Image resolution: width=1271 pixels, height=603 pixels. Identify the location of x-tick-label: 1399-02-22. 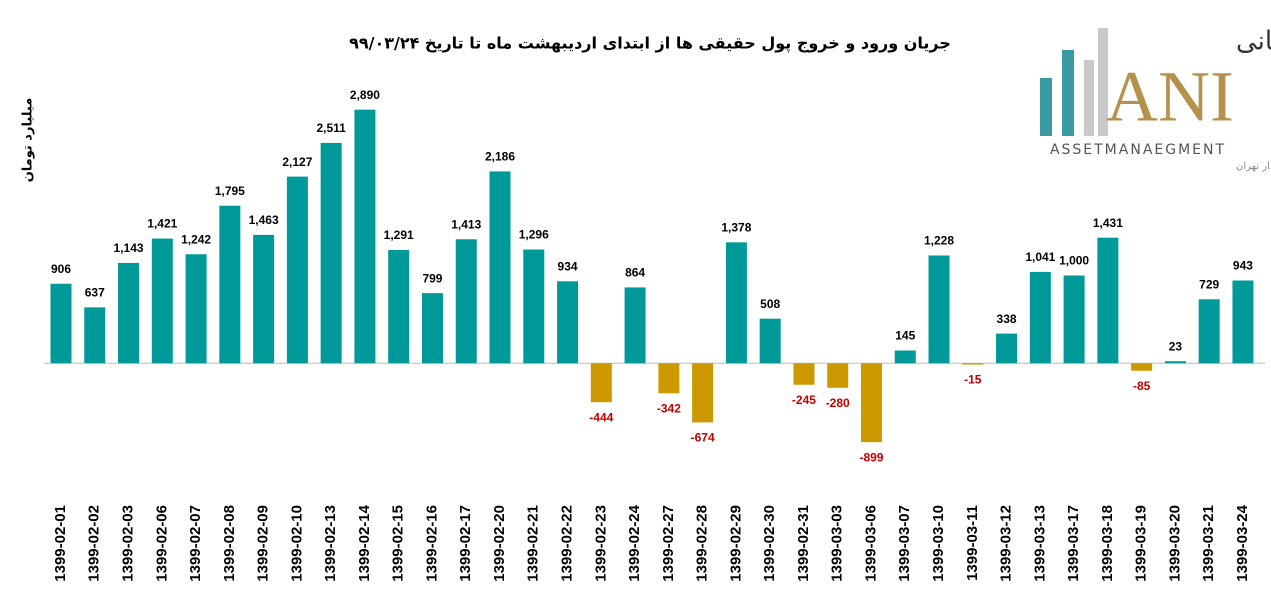
(567, 543).